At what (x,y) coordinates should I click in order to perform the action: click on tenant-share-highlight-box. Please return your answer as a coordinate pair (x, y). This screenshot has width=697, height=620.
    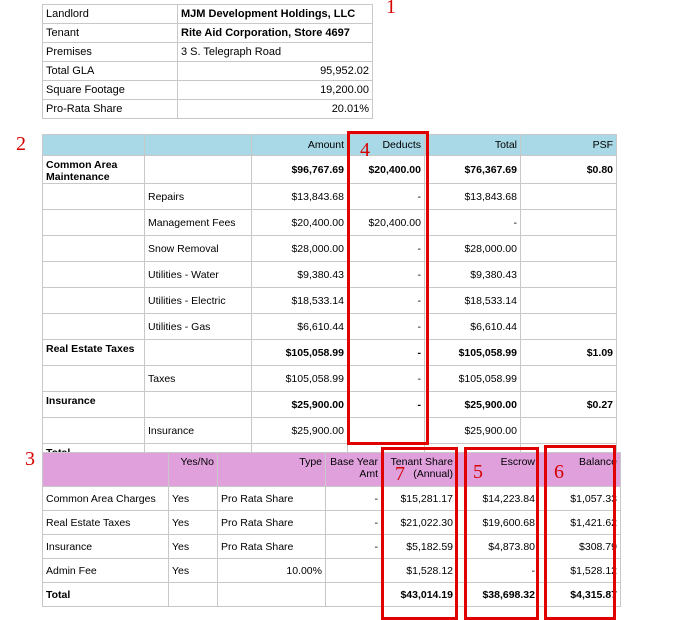
    Looking at the image, I should click on (419, 533).